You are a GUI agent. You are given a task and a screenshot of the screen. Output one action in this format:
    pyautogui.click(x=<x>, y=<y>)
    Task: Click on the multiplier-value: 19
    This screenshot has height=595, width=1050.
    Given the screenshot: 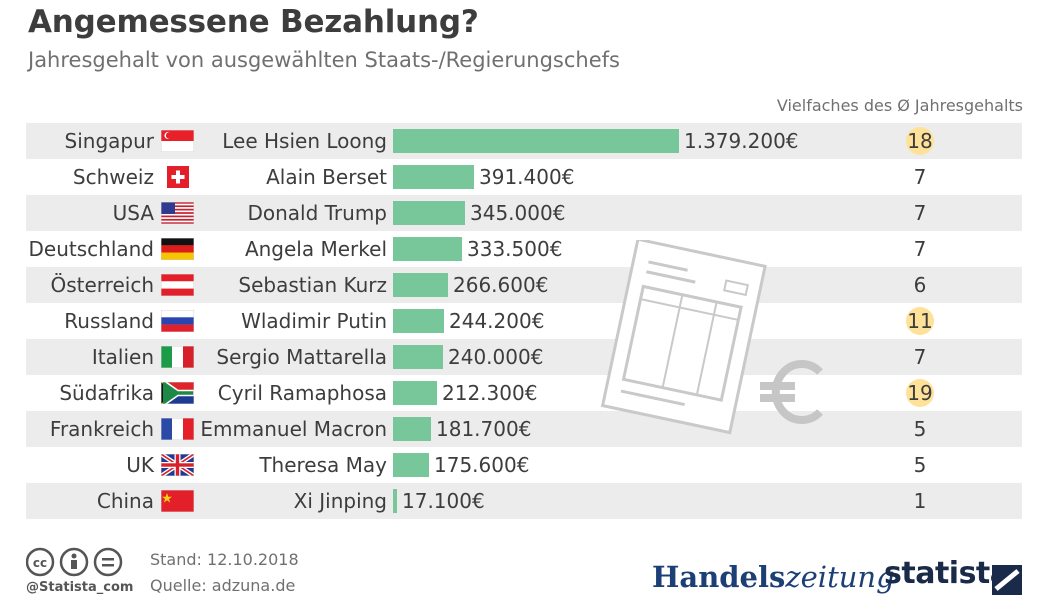 What is the action you would take?
    pyautogui.click(x=920, y=393)
    